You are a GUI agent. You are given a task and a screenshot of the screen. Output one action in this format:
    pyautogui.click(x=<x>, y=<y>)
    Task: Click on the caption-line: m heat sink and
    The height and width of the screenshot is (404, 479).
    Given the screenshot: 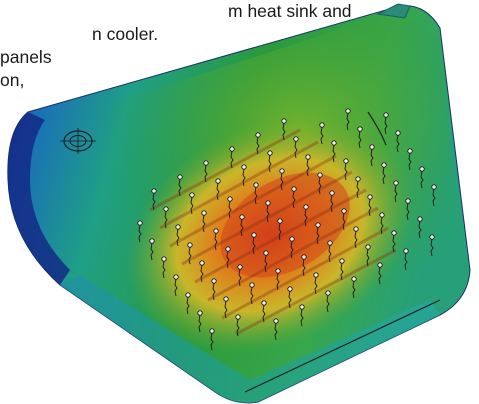 What is the action you would take?
    pyautogui.click(x=290, y=11)
    